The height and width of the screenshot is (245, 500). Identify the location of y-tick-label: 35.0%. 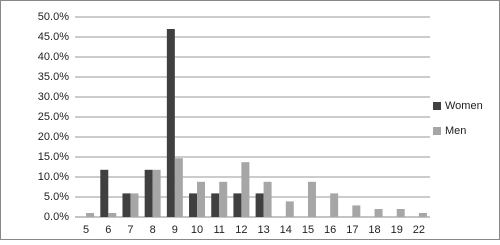
(53, 77).